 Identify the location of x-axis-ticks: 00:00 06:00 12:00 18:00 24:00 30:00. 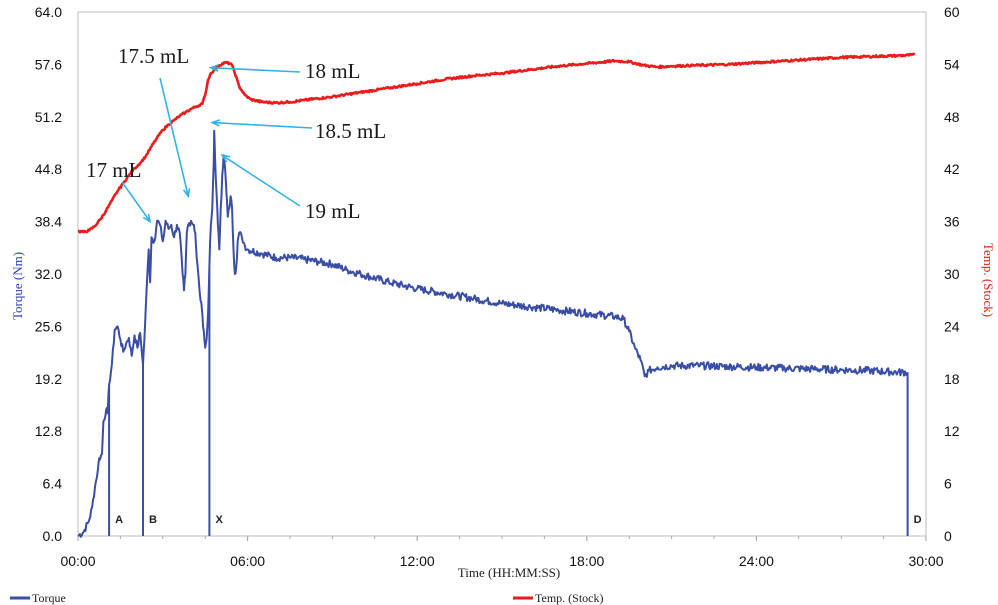
(502, 552).